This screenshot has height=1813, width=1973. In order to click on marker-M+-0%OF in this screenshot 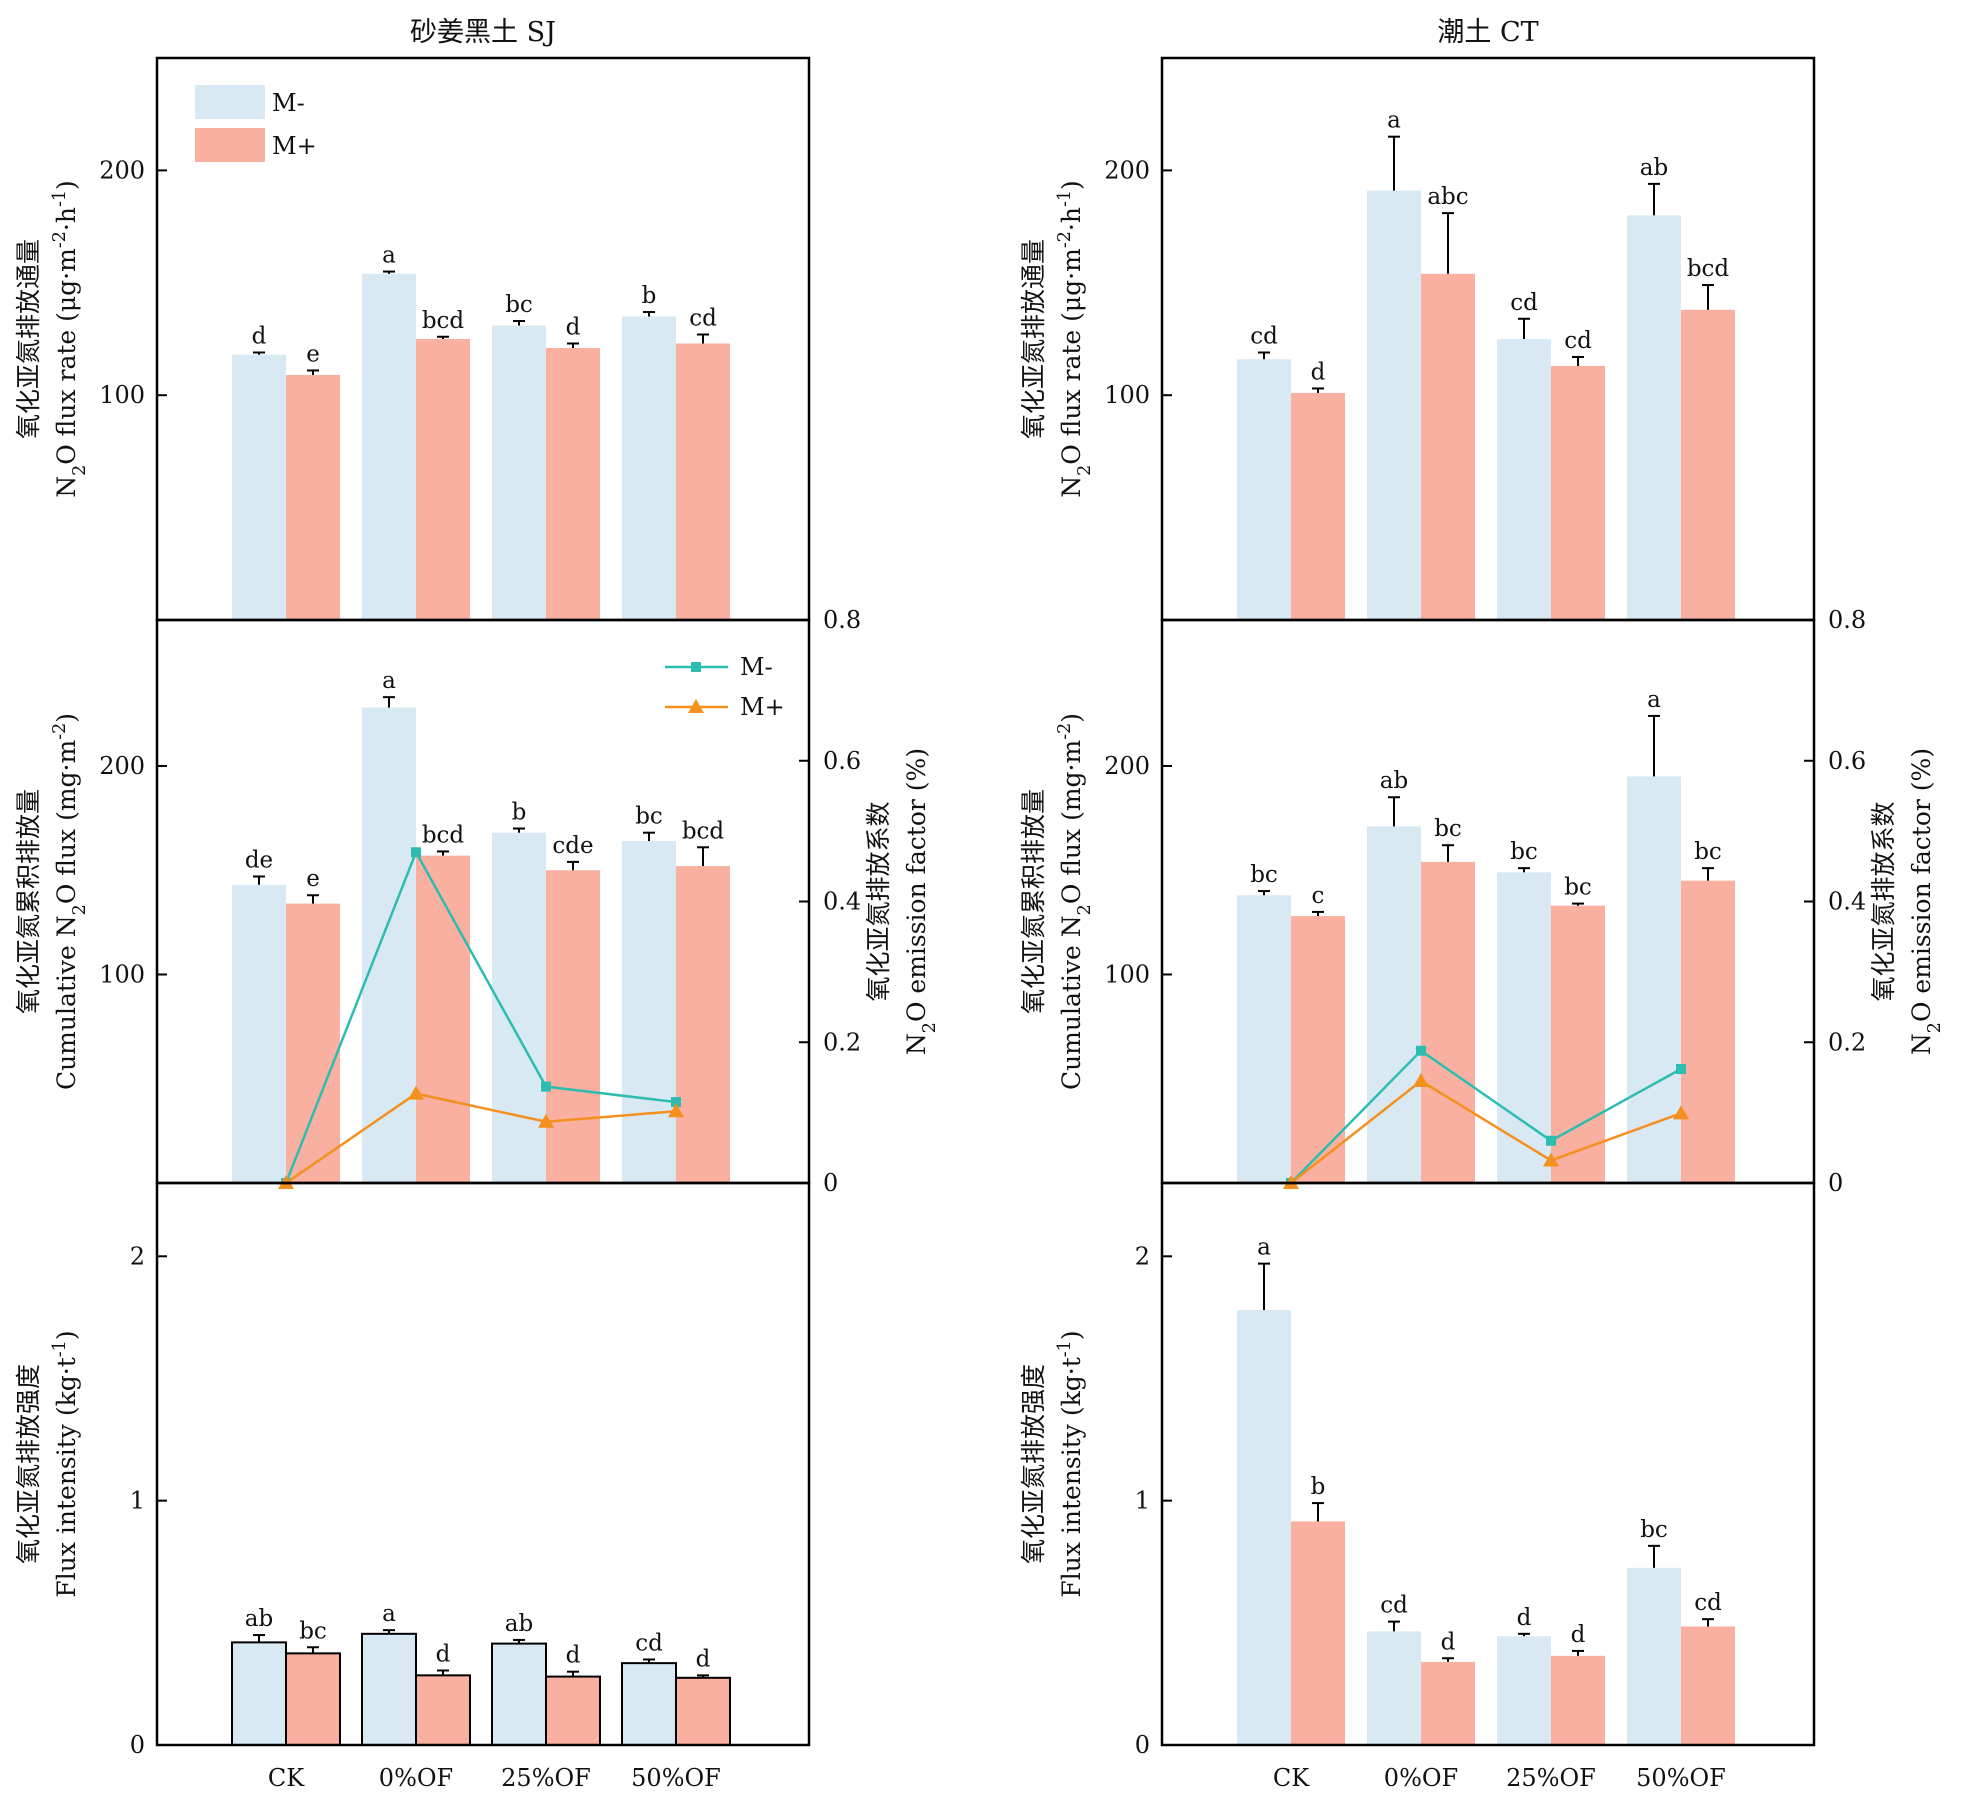, I will do `click(416, 1092)`.